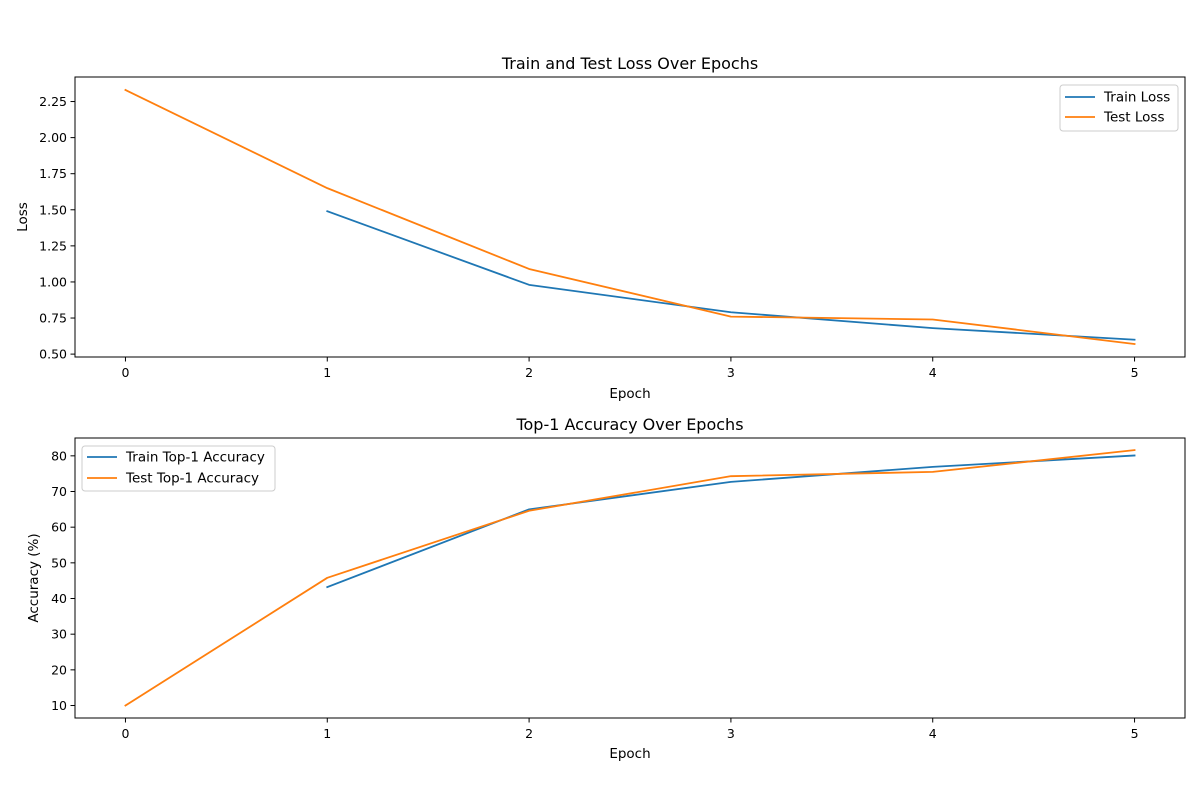 The width and height of the screenshot is (1200, 800). I want to click on y-tick-label: 1.25, so click(53, 245).